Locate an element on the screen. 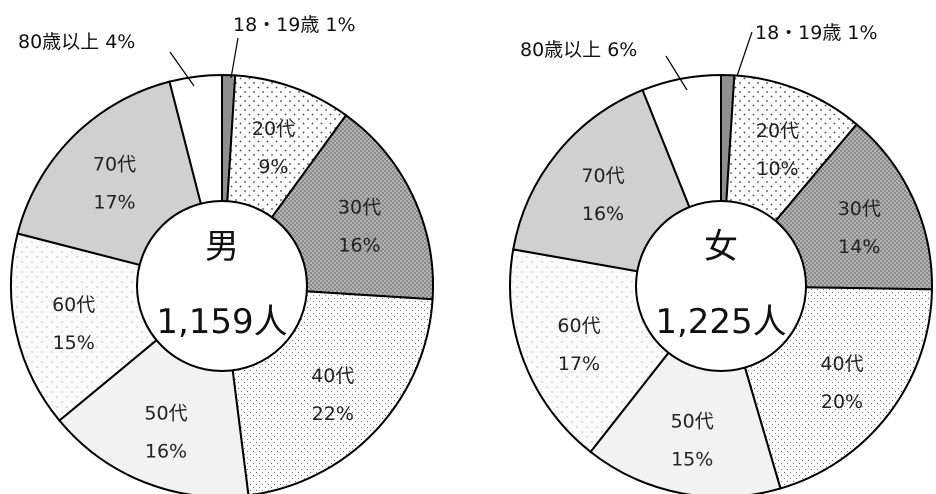  slice-category-label-female-1: 20代 is located at coordinates (777, 131).